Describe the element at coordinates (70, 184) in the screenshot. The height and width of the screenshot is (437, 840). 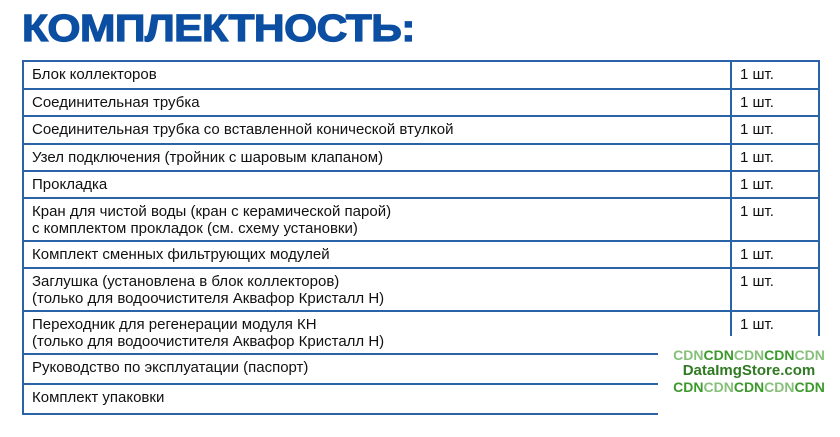
I see `item-name: Прокладка` at that location.